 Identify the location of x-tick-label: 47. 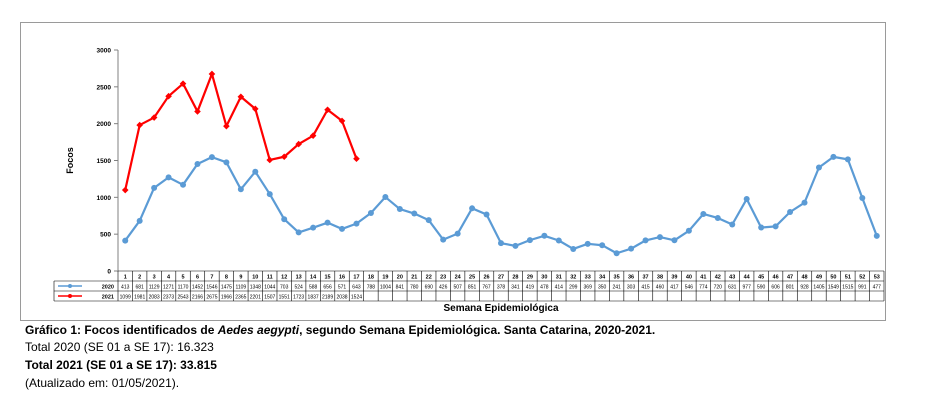
(790, 278).